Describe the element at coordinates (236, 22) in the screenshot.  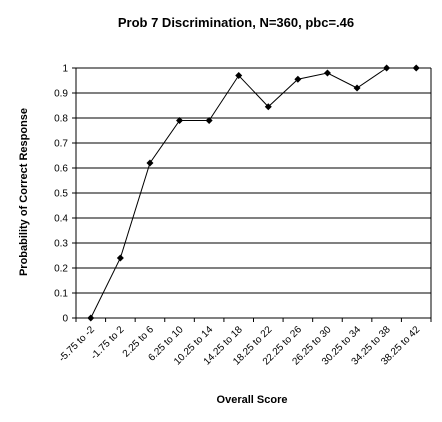
I see `chart-title: Prob 7 Discrimination, N=360, pbc=.46` at that location.